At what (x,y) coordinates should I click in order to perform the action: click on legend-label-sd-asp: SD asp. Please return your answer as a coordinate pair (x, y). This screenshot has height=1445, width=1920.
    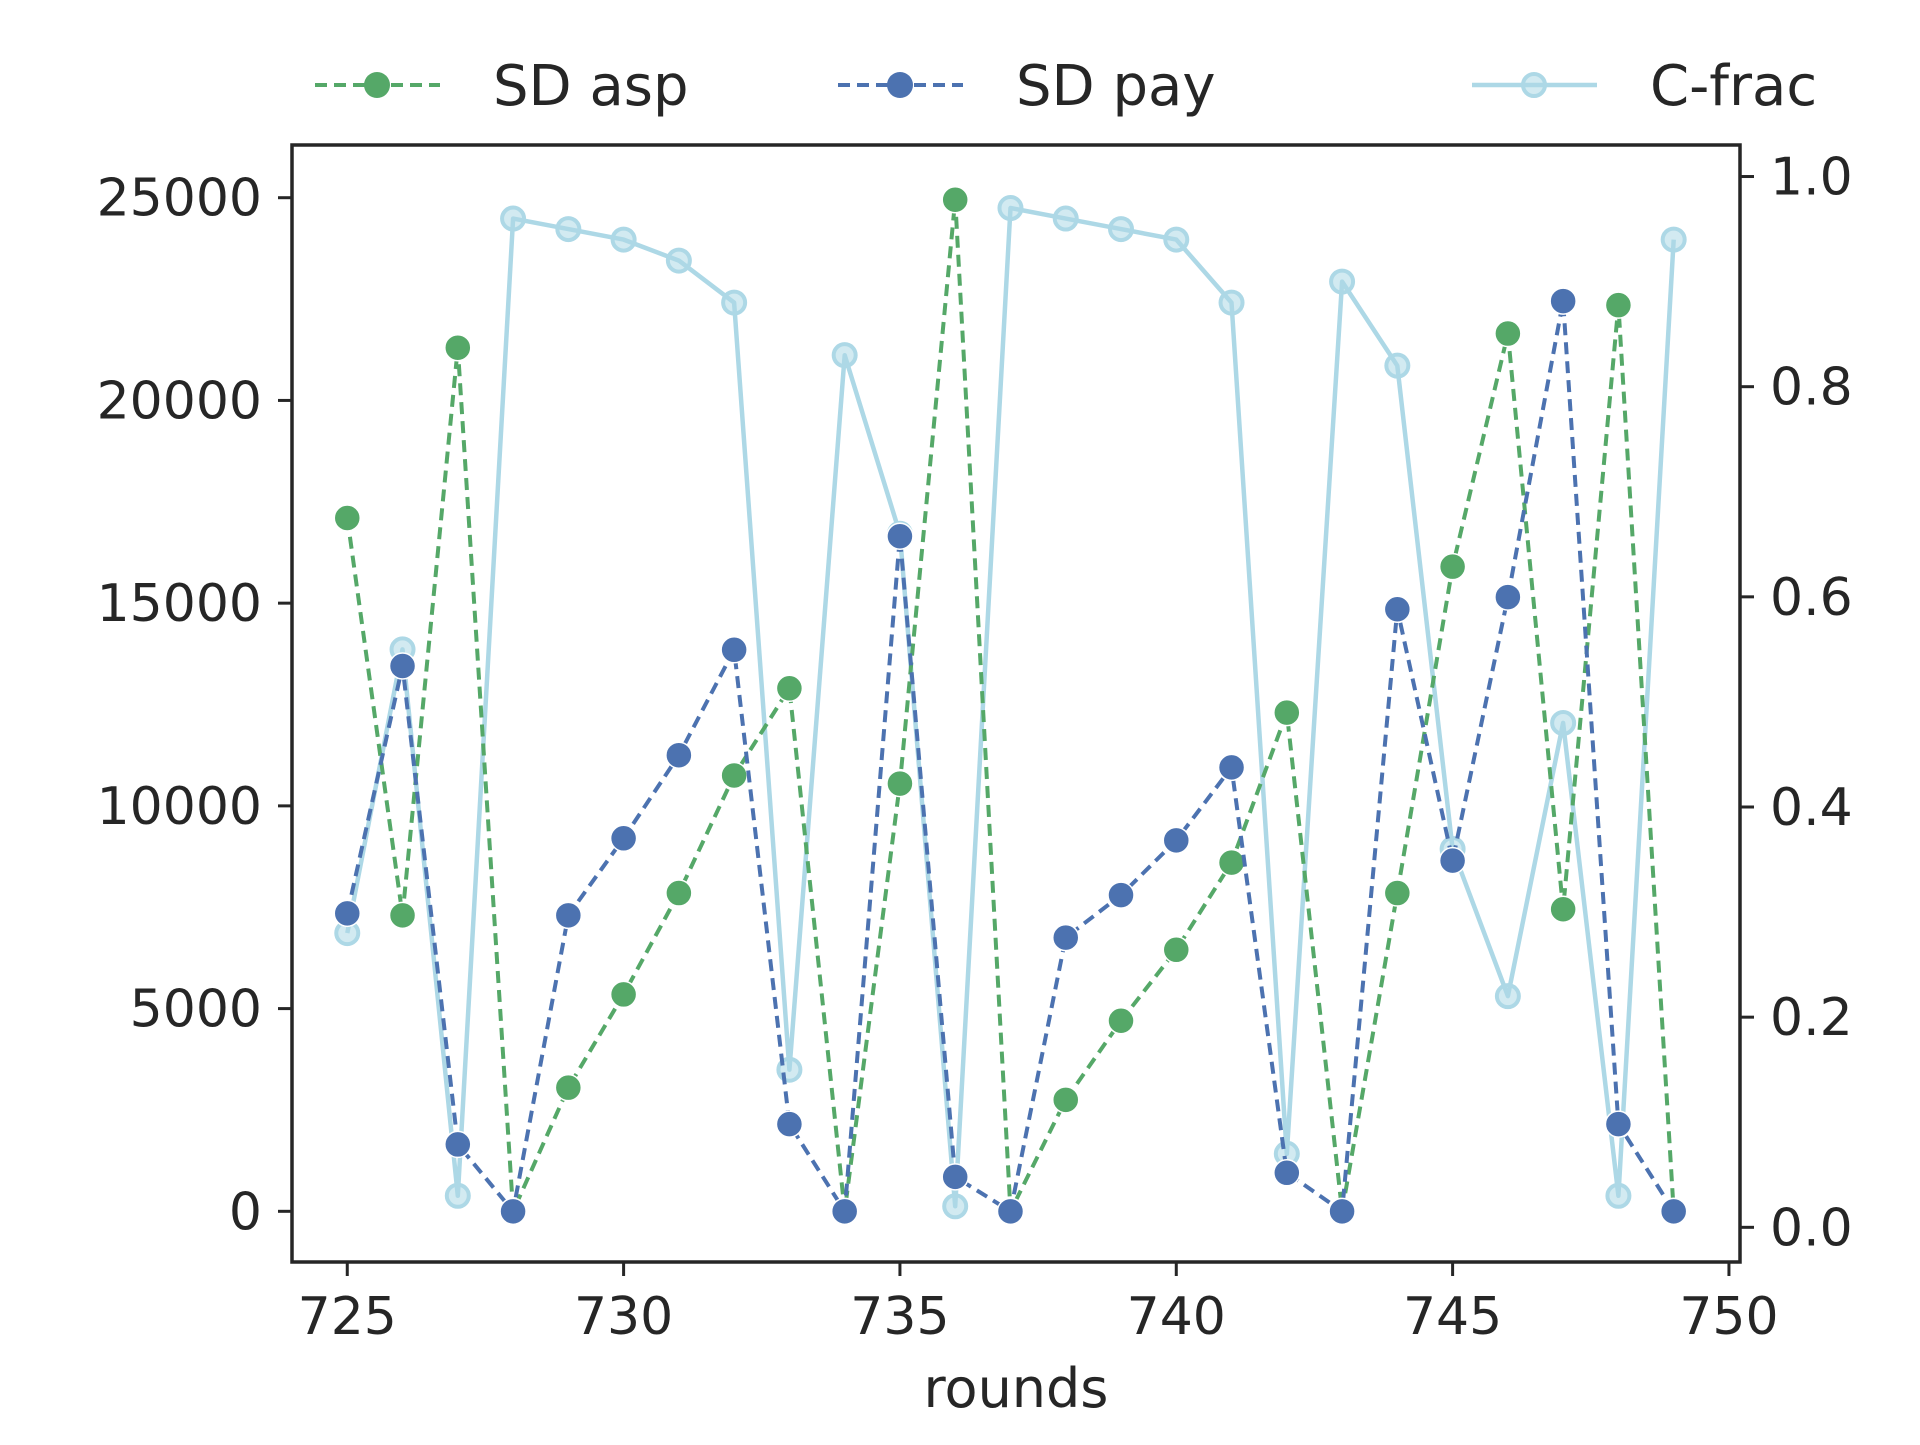
    Looking at the image, I should click on (591, 86).